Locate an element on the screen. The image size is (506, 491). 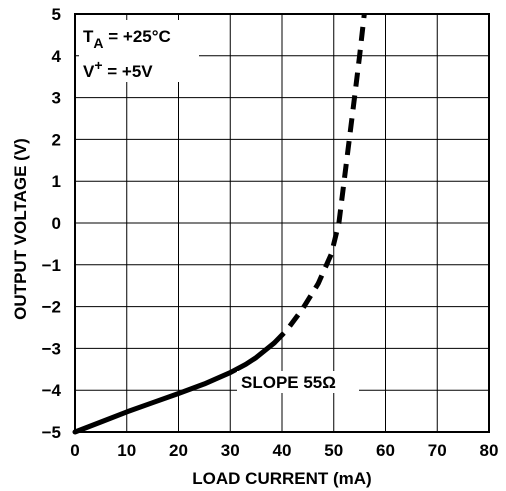
annotation-background-slope is located at coordinates (298, 382).